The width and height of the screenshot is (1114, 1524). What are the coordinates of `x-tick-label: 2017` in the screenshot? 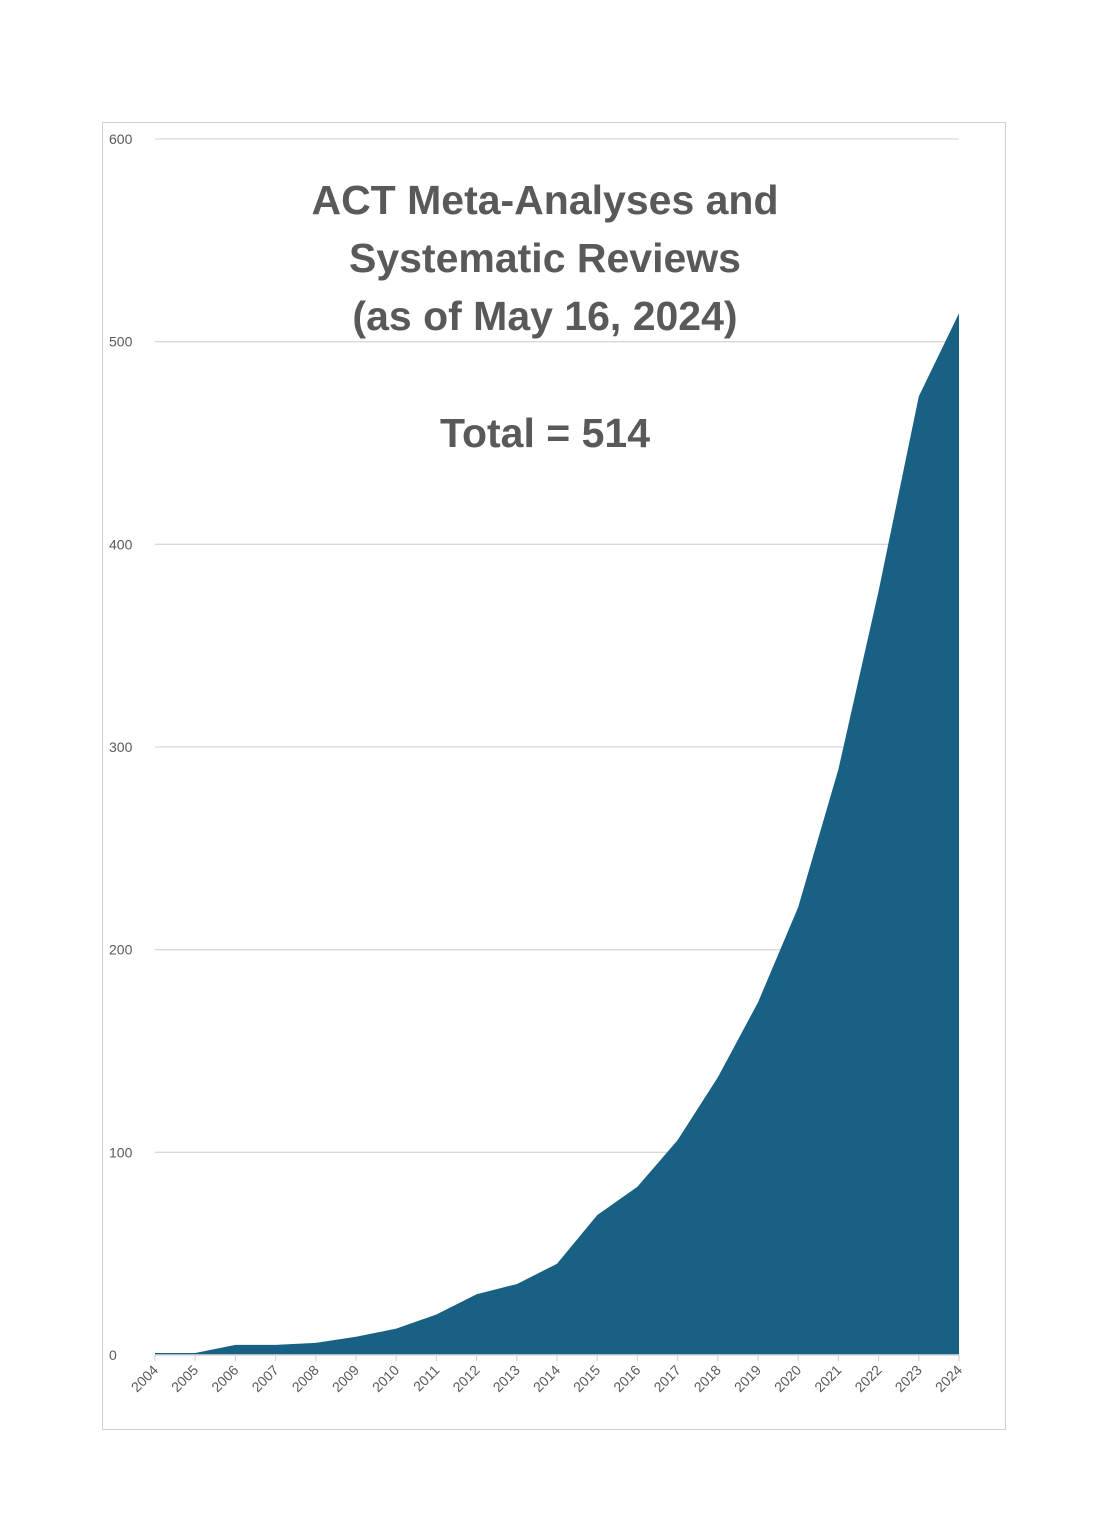 It's located at (666, 1378).